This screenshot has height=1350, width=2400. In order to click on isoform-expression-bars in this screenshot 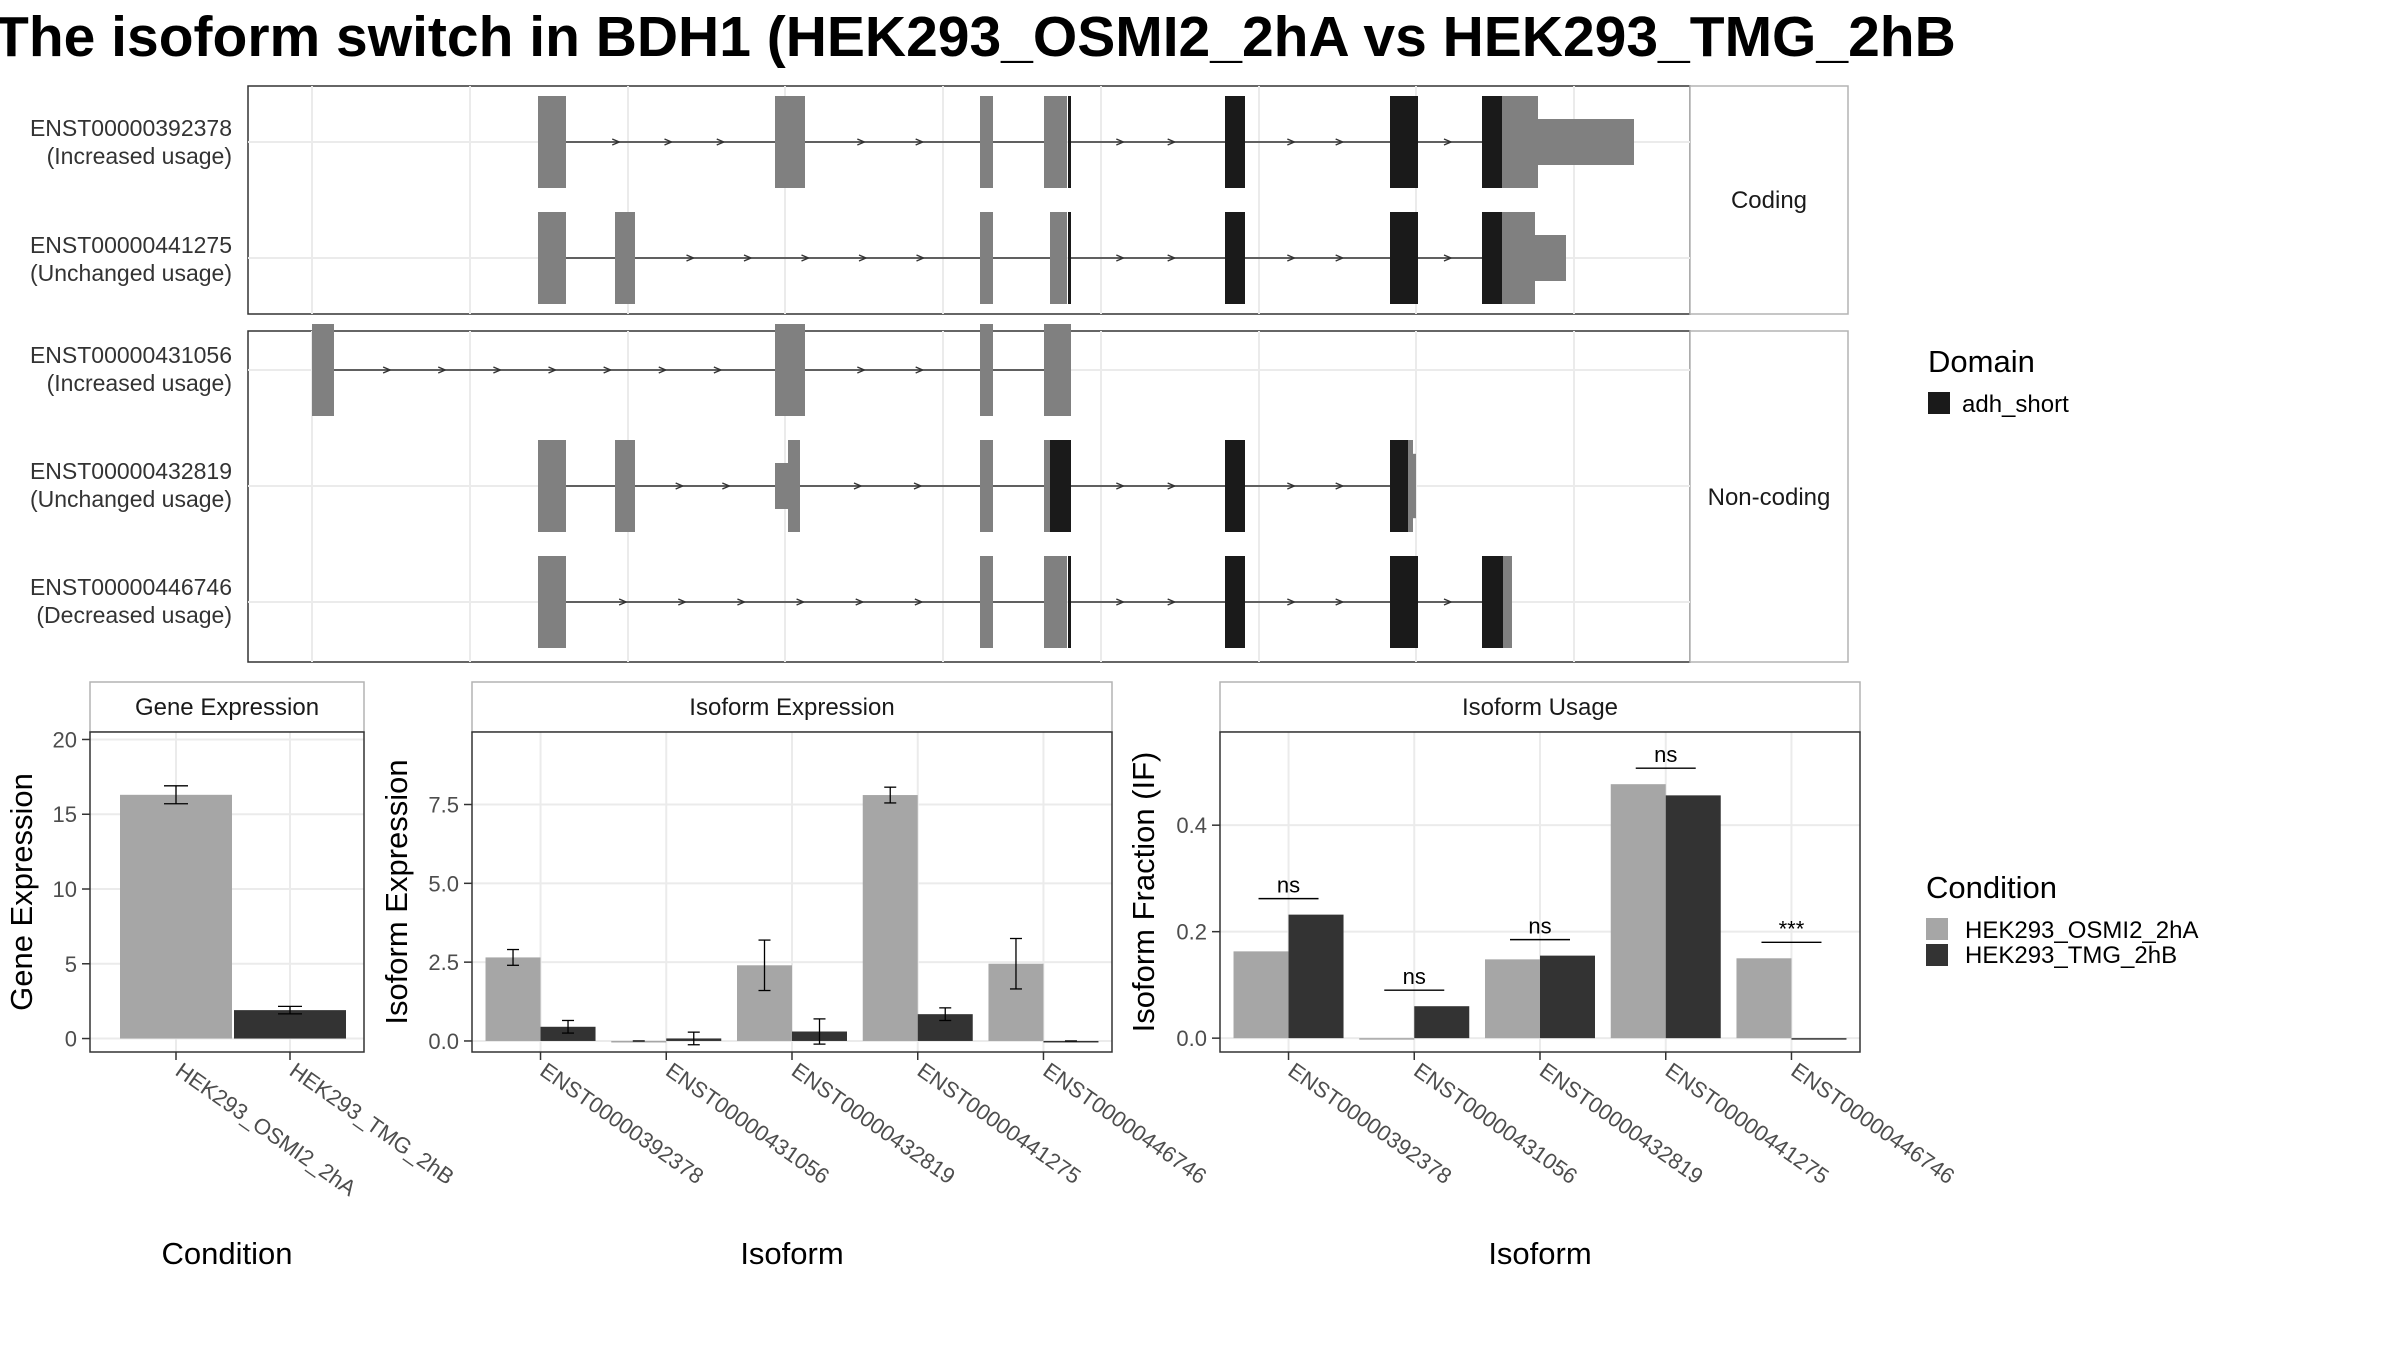, I will do `click(792, 916)`.